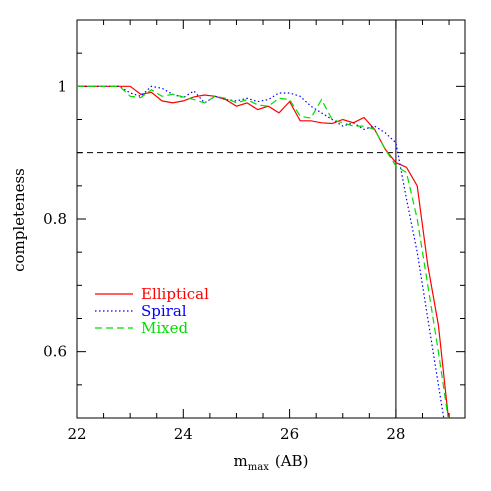 The height and width of the screenshot is (491, 491). I want to click on x-axis-label: mmax (AB), so click(271, 462).